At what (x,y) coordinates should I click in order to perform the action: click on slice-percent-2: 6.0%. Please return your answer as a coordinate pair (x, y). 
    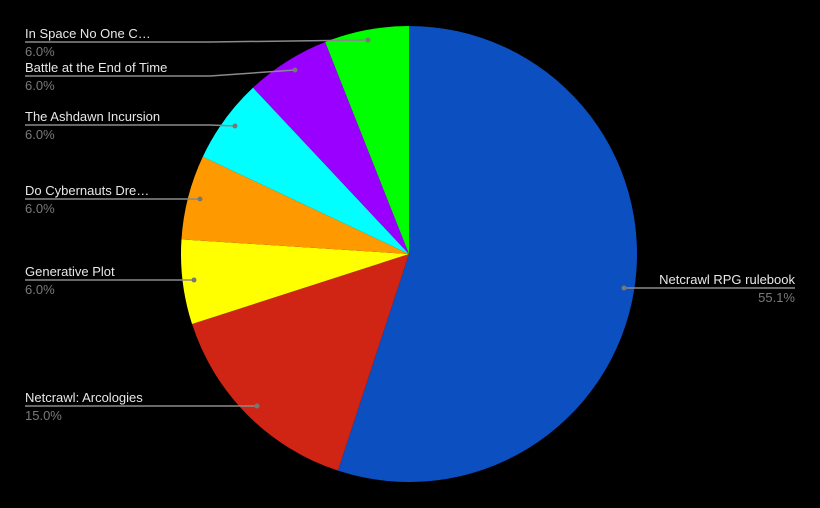
    Looking at the image, I should click on (40, 289).